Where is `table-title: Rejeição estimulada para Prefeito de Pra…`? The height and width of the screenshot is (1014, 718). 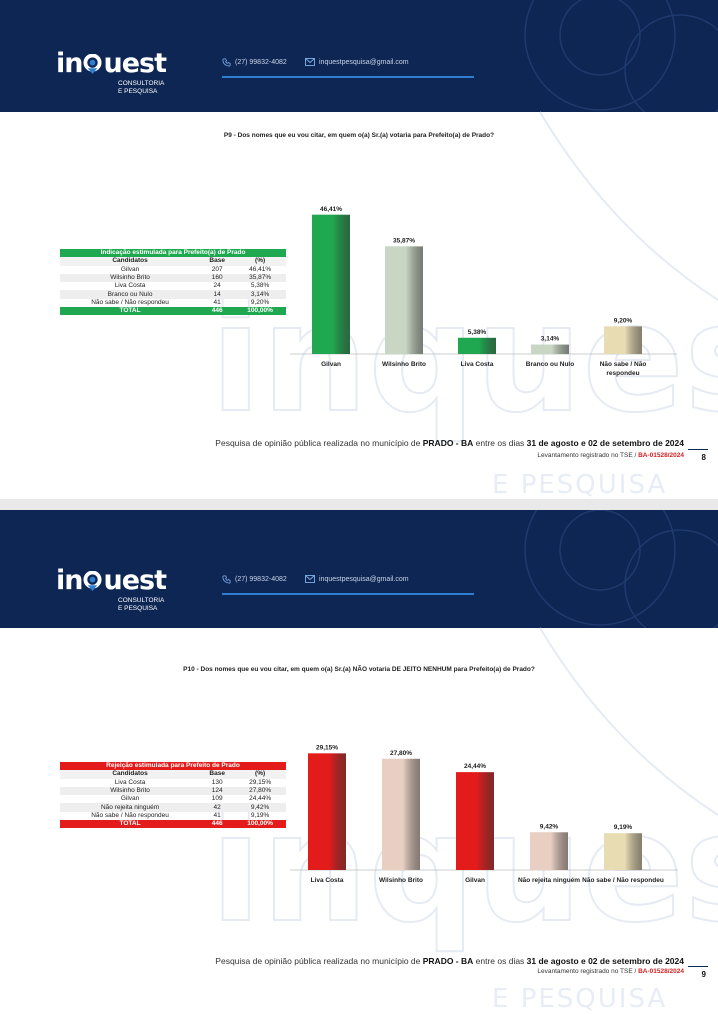
table-title: Rejeição estimulada para Prefeito de Pra… is located at coordinates (173, 766).